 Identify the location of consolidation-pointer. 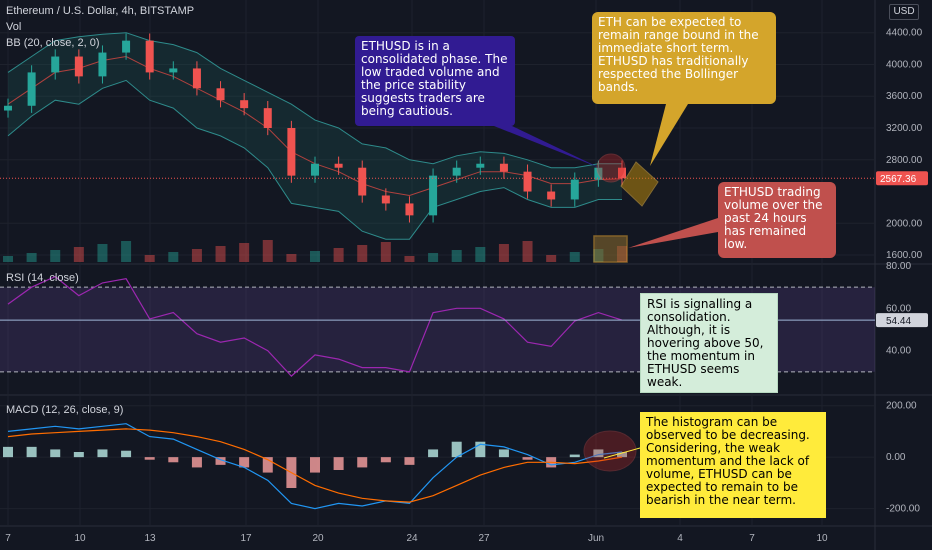
(547, 147).